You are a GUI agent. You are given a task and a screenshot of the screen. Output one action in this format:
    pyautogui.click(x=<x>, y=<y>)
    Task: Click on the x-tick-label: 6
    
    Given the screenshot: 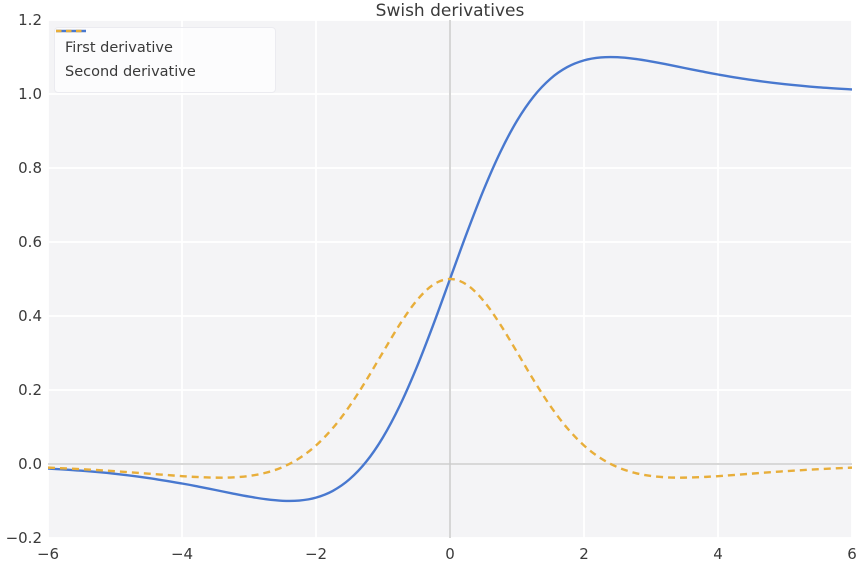 What is the action you would take?
    pyautogui.click(x=852, y=554)
    